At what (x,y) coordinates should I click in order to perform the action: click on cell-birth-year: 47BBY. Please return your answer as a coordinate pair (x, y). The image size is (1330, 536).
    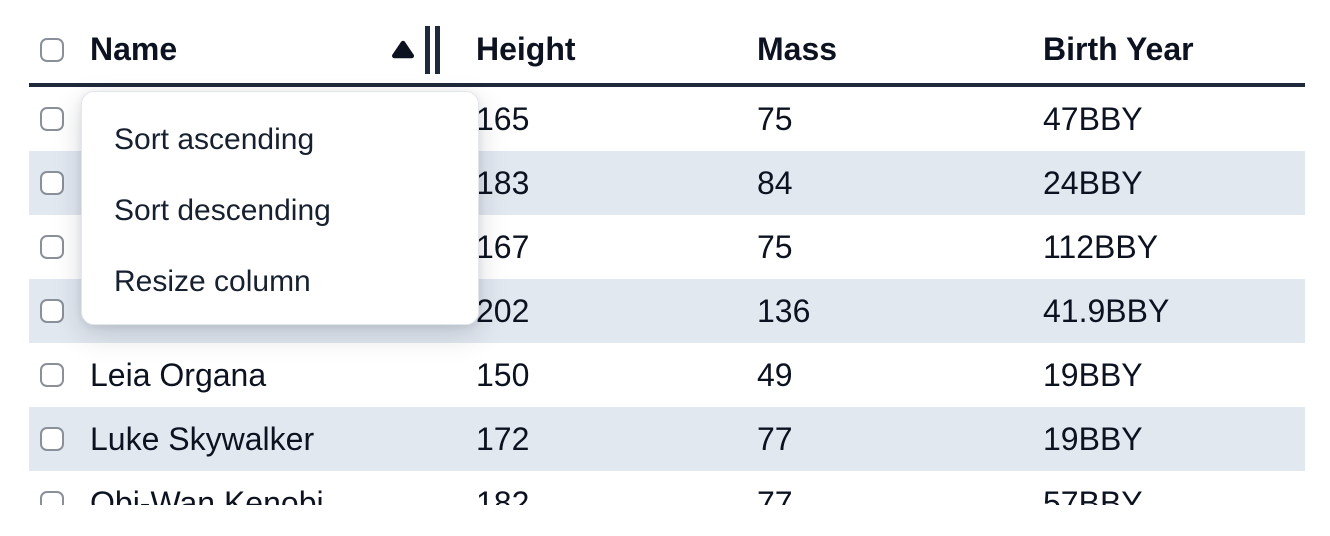
    Looking at the image, I should click on (1093, 118).